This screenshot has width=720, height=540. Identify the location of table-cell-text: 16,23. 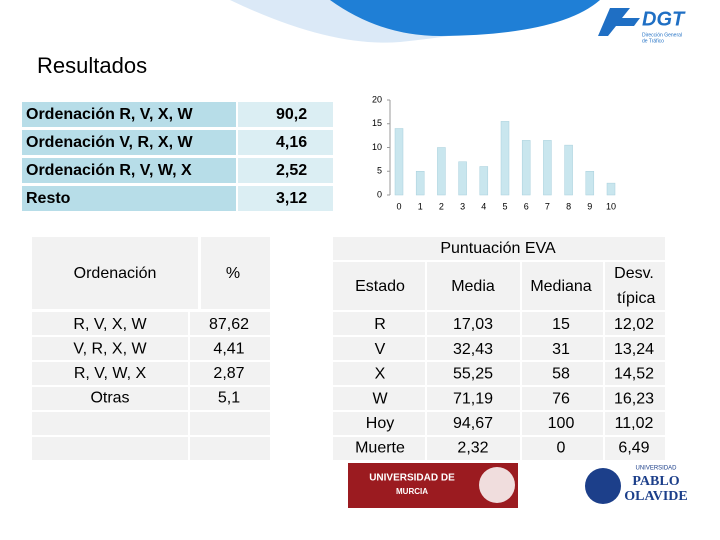
(634, 398).